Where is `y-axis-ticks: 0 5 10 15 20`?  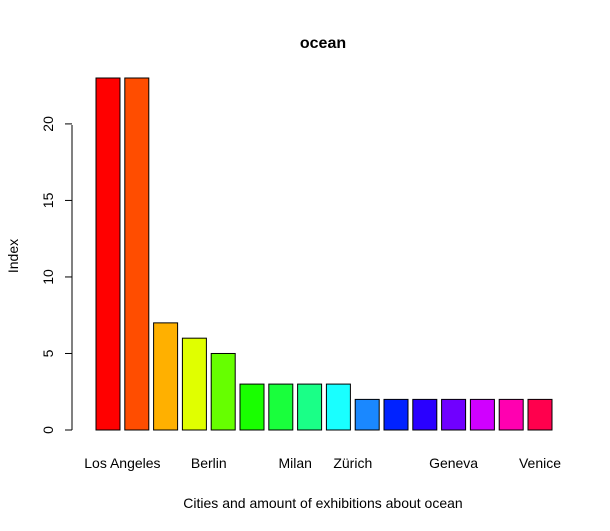
y-axis-ticks: 0 5 10 15 20 is located at coordinates (56, 275).